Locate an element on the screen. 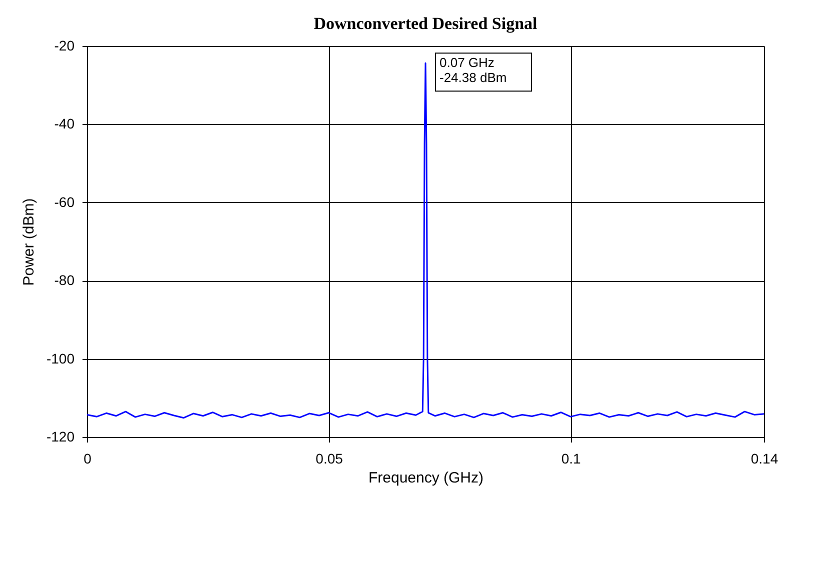  y-tick-label: -40 is located at coordinates (64, 124).